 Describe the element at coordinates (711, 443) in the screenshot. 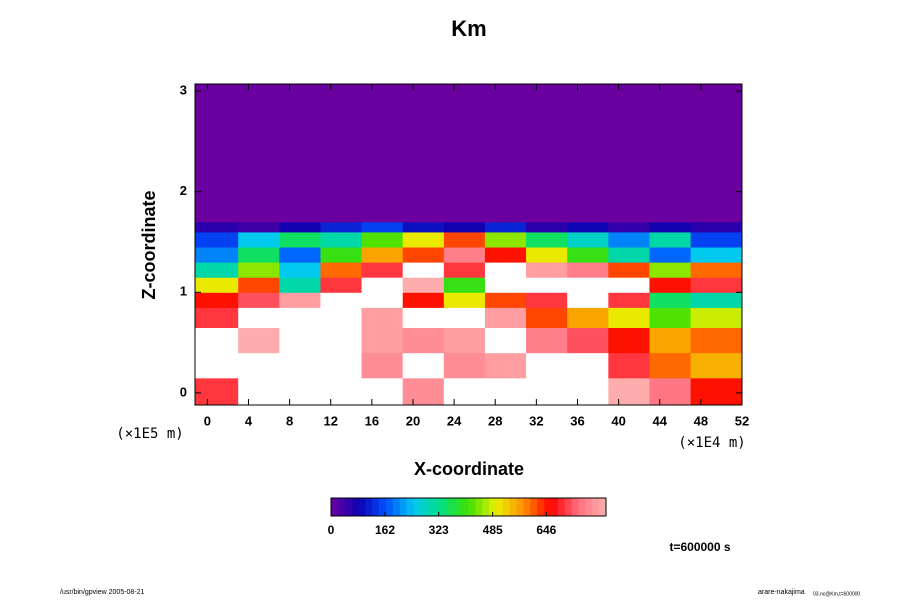

I see `x-unit-label: (×1E4 m)` at that location.